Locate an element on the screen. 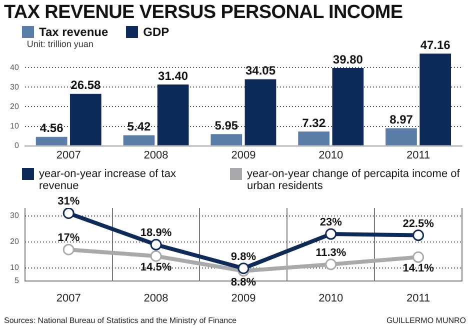 The height and width of the screenshot is (333, 470). data-label: 47.16 is located at coordinates (435, 45).